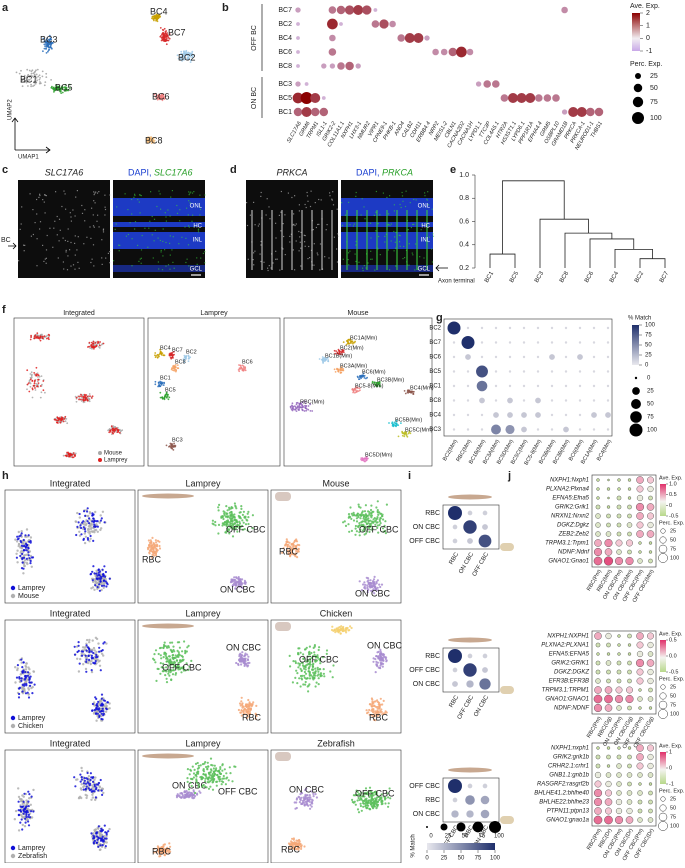 This screenshot has width=685, height=868. Describe the element at coordinates (197, 227) in the screenshot. I see `layer-label: HC` at that location.